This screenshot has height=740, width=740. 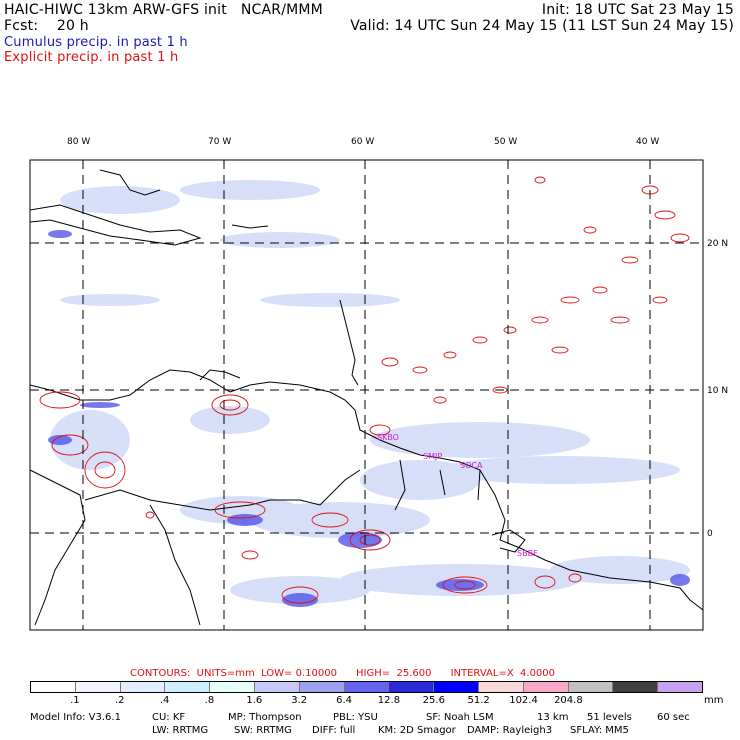 I want to click on lon-label-40w: 40 W, so click(x=647, y=142).